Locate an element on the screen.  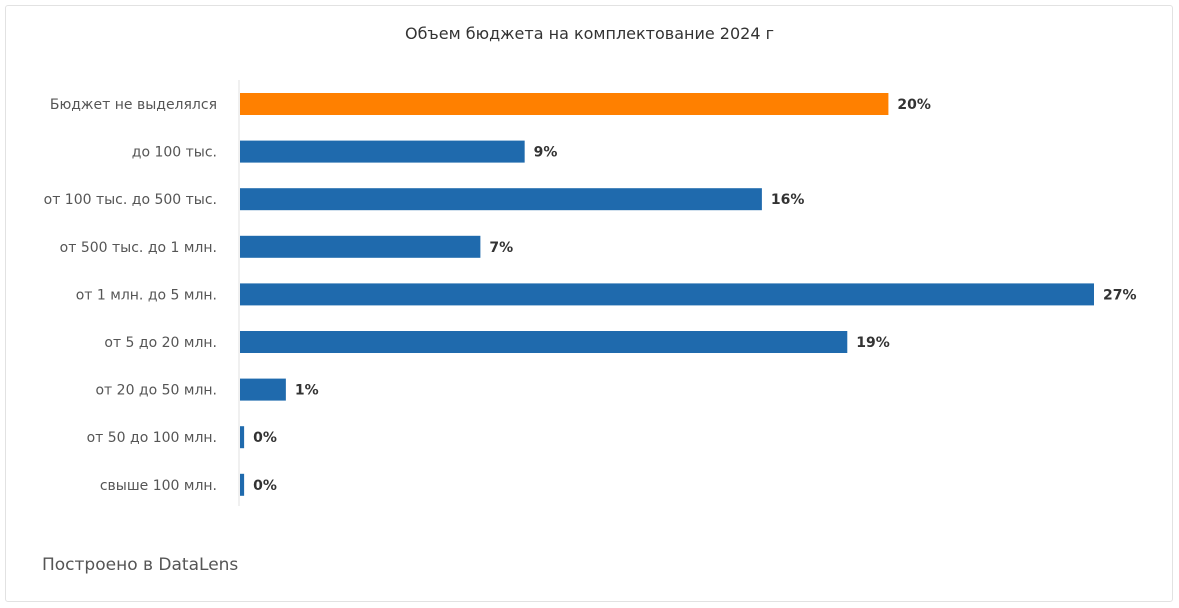
category-label: Бюджет не выделялся is located at coordinates (133, 105).